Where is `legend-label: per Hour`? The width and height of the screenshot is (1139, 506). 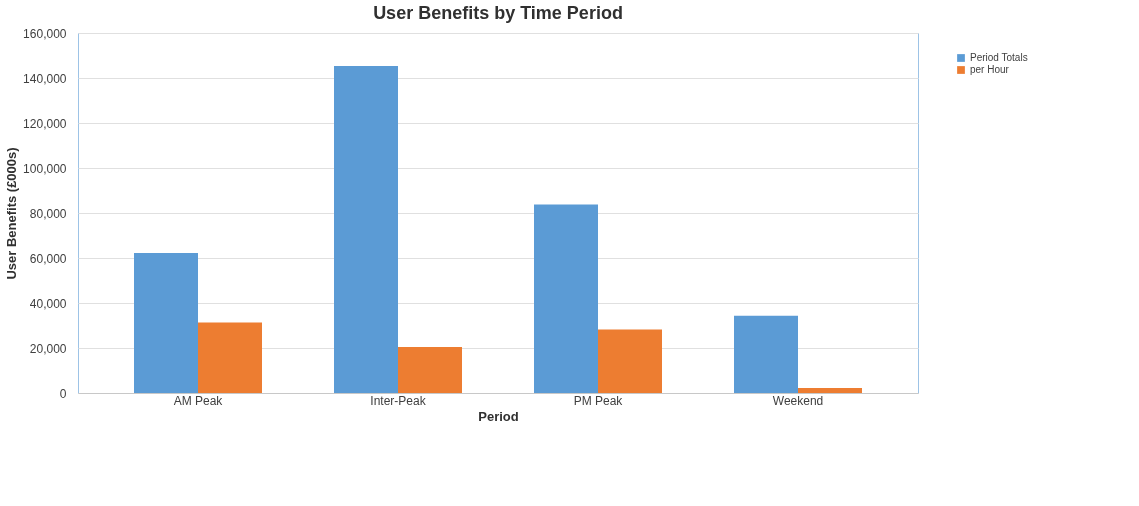 legend-label: per Hour is located at coordinates (990, 69).